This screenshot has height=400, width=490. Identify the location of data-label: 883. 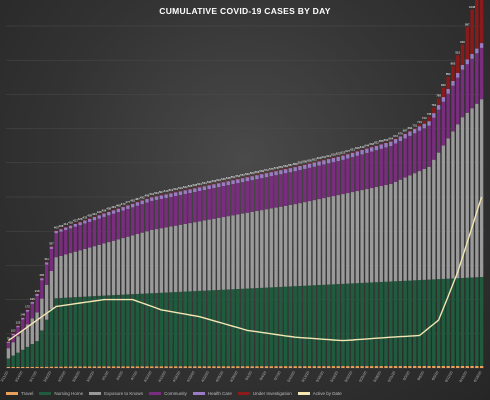
(453, 63).